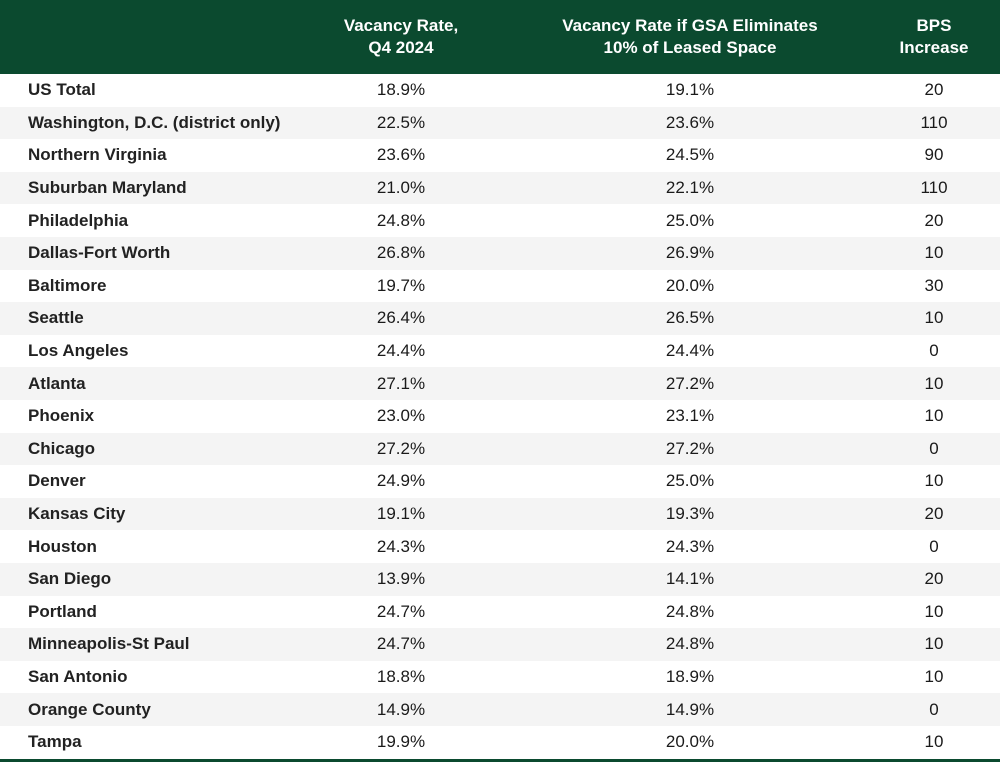  Describe the element at coordinates (154, 122) in the screenshot. I see `market-cell: Washington, D.C. (district only)` at that location.